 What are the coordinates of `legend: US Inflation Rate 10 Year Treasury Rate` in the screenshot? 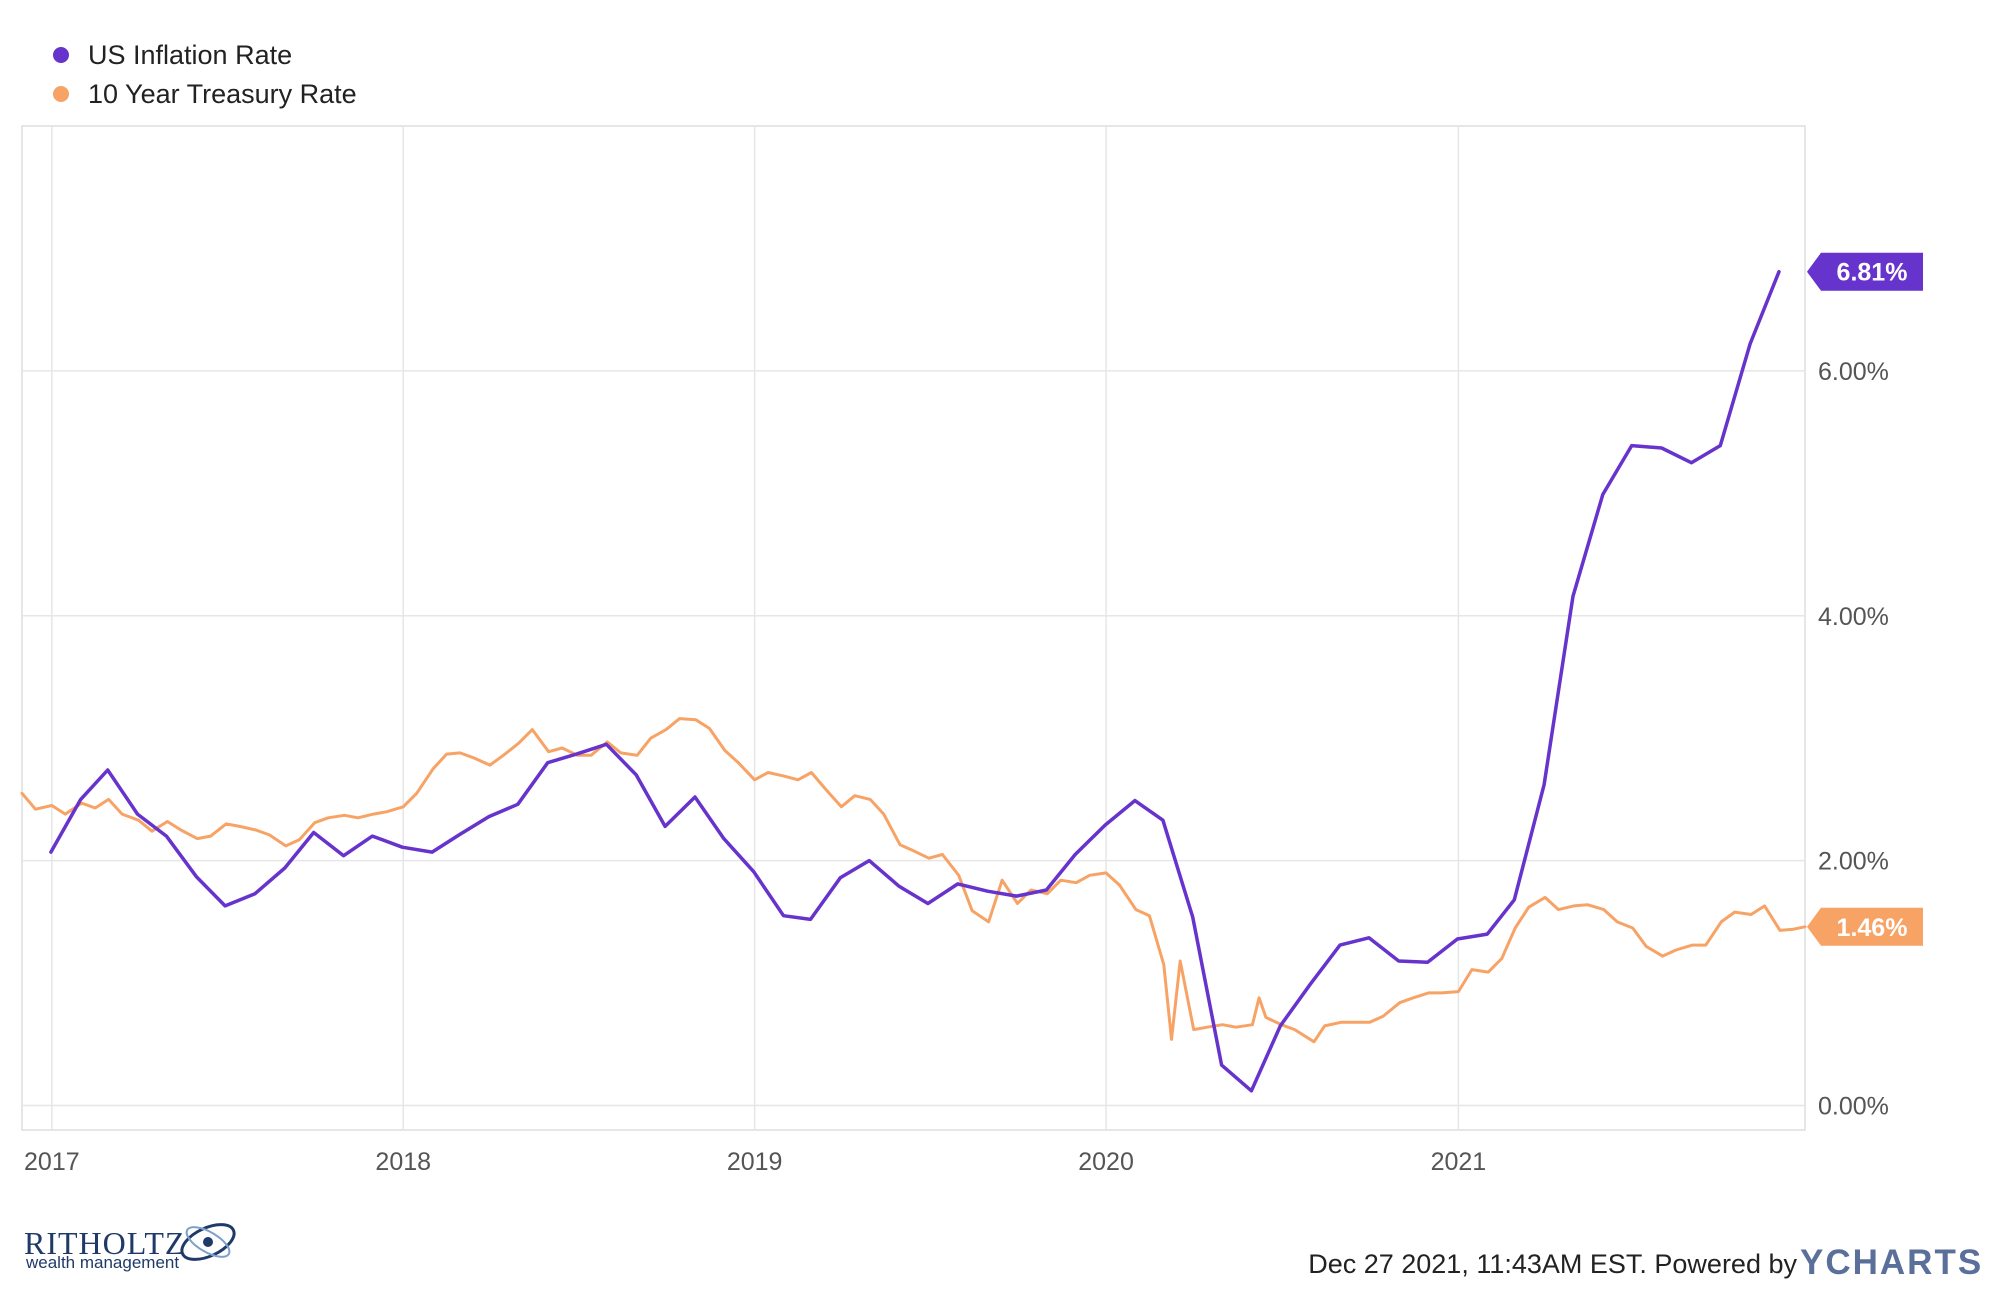 It's located at (205, 74).